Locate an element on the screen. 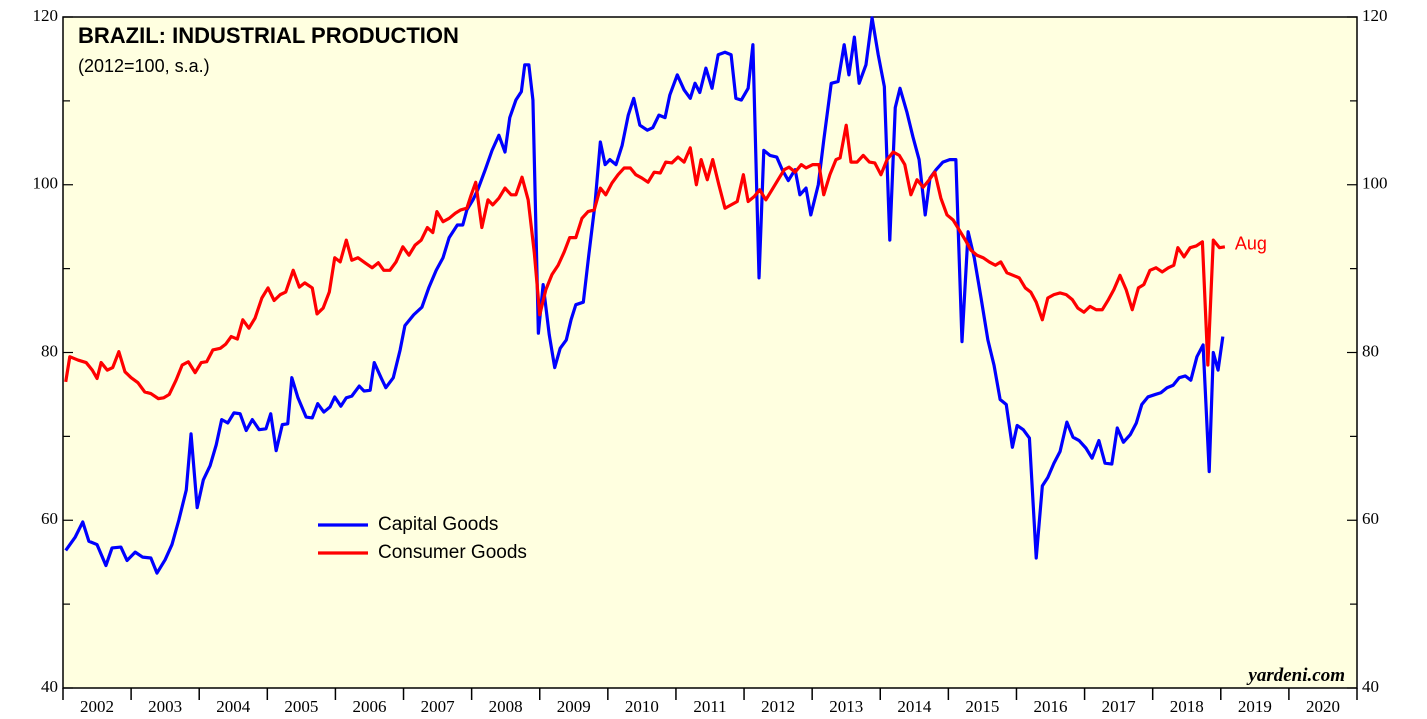  x-tick-label: 2012 is located at coordinates (778, 706).